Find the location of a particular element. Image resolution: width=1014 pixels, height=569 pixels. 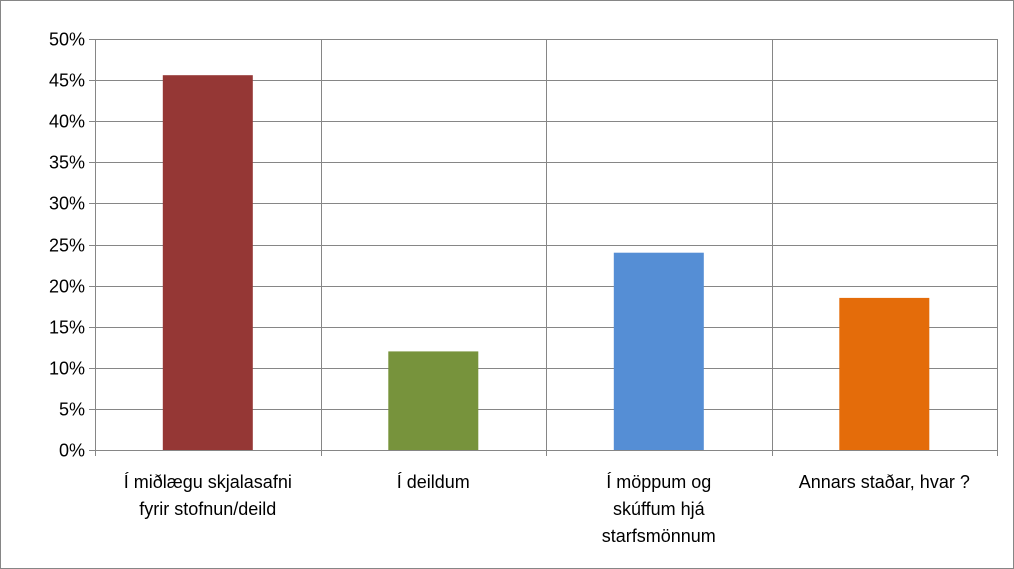

y-tick-label: 15% is located at coordinates (67, 328).